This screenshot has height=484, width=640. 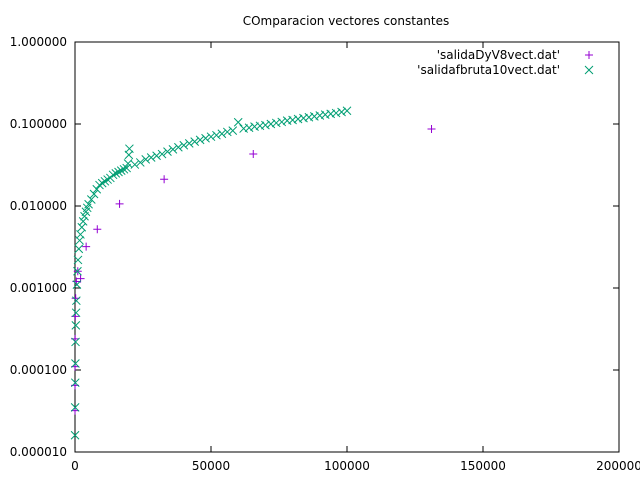 What do you see at coordinates (488, 70) in the screenshot?
I see `legend-label: 'salidafbruta10vect.dat'` at bounding box center [488, 70].